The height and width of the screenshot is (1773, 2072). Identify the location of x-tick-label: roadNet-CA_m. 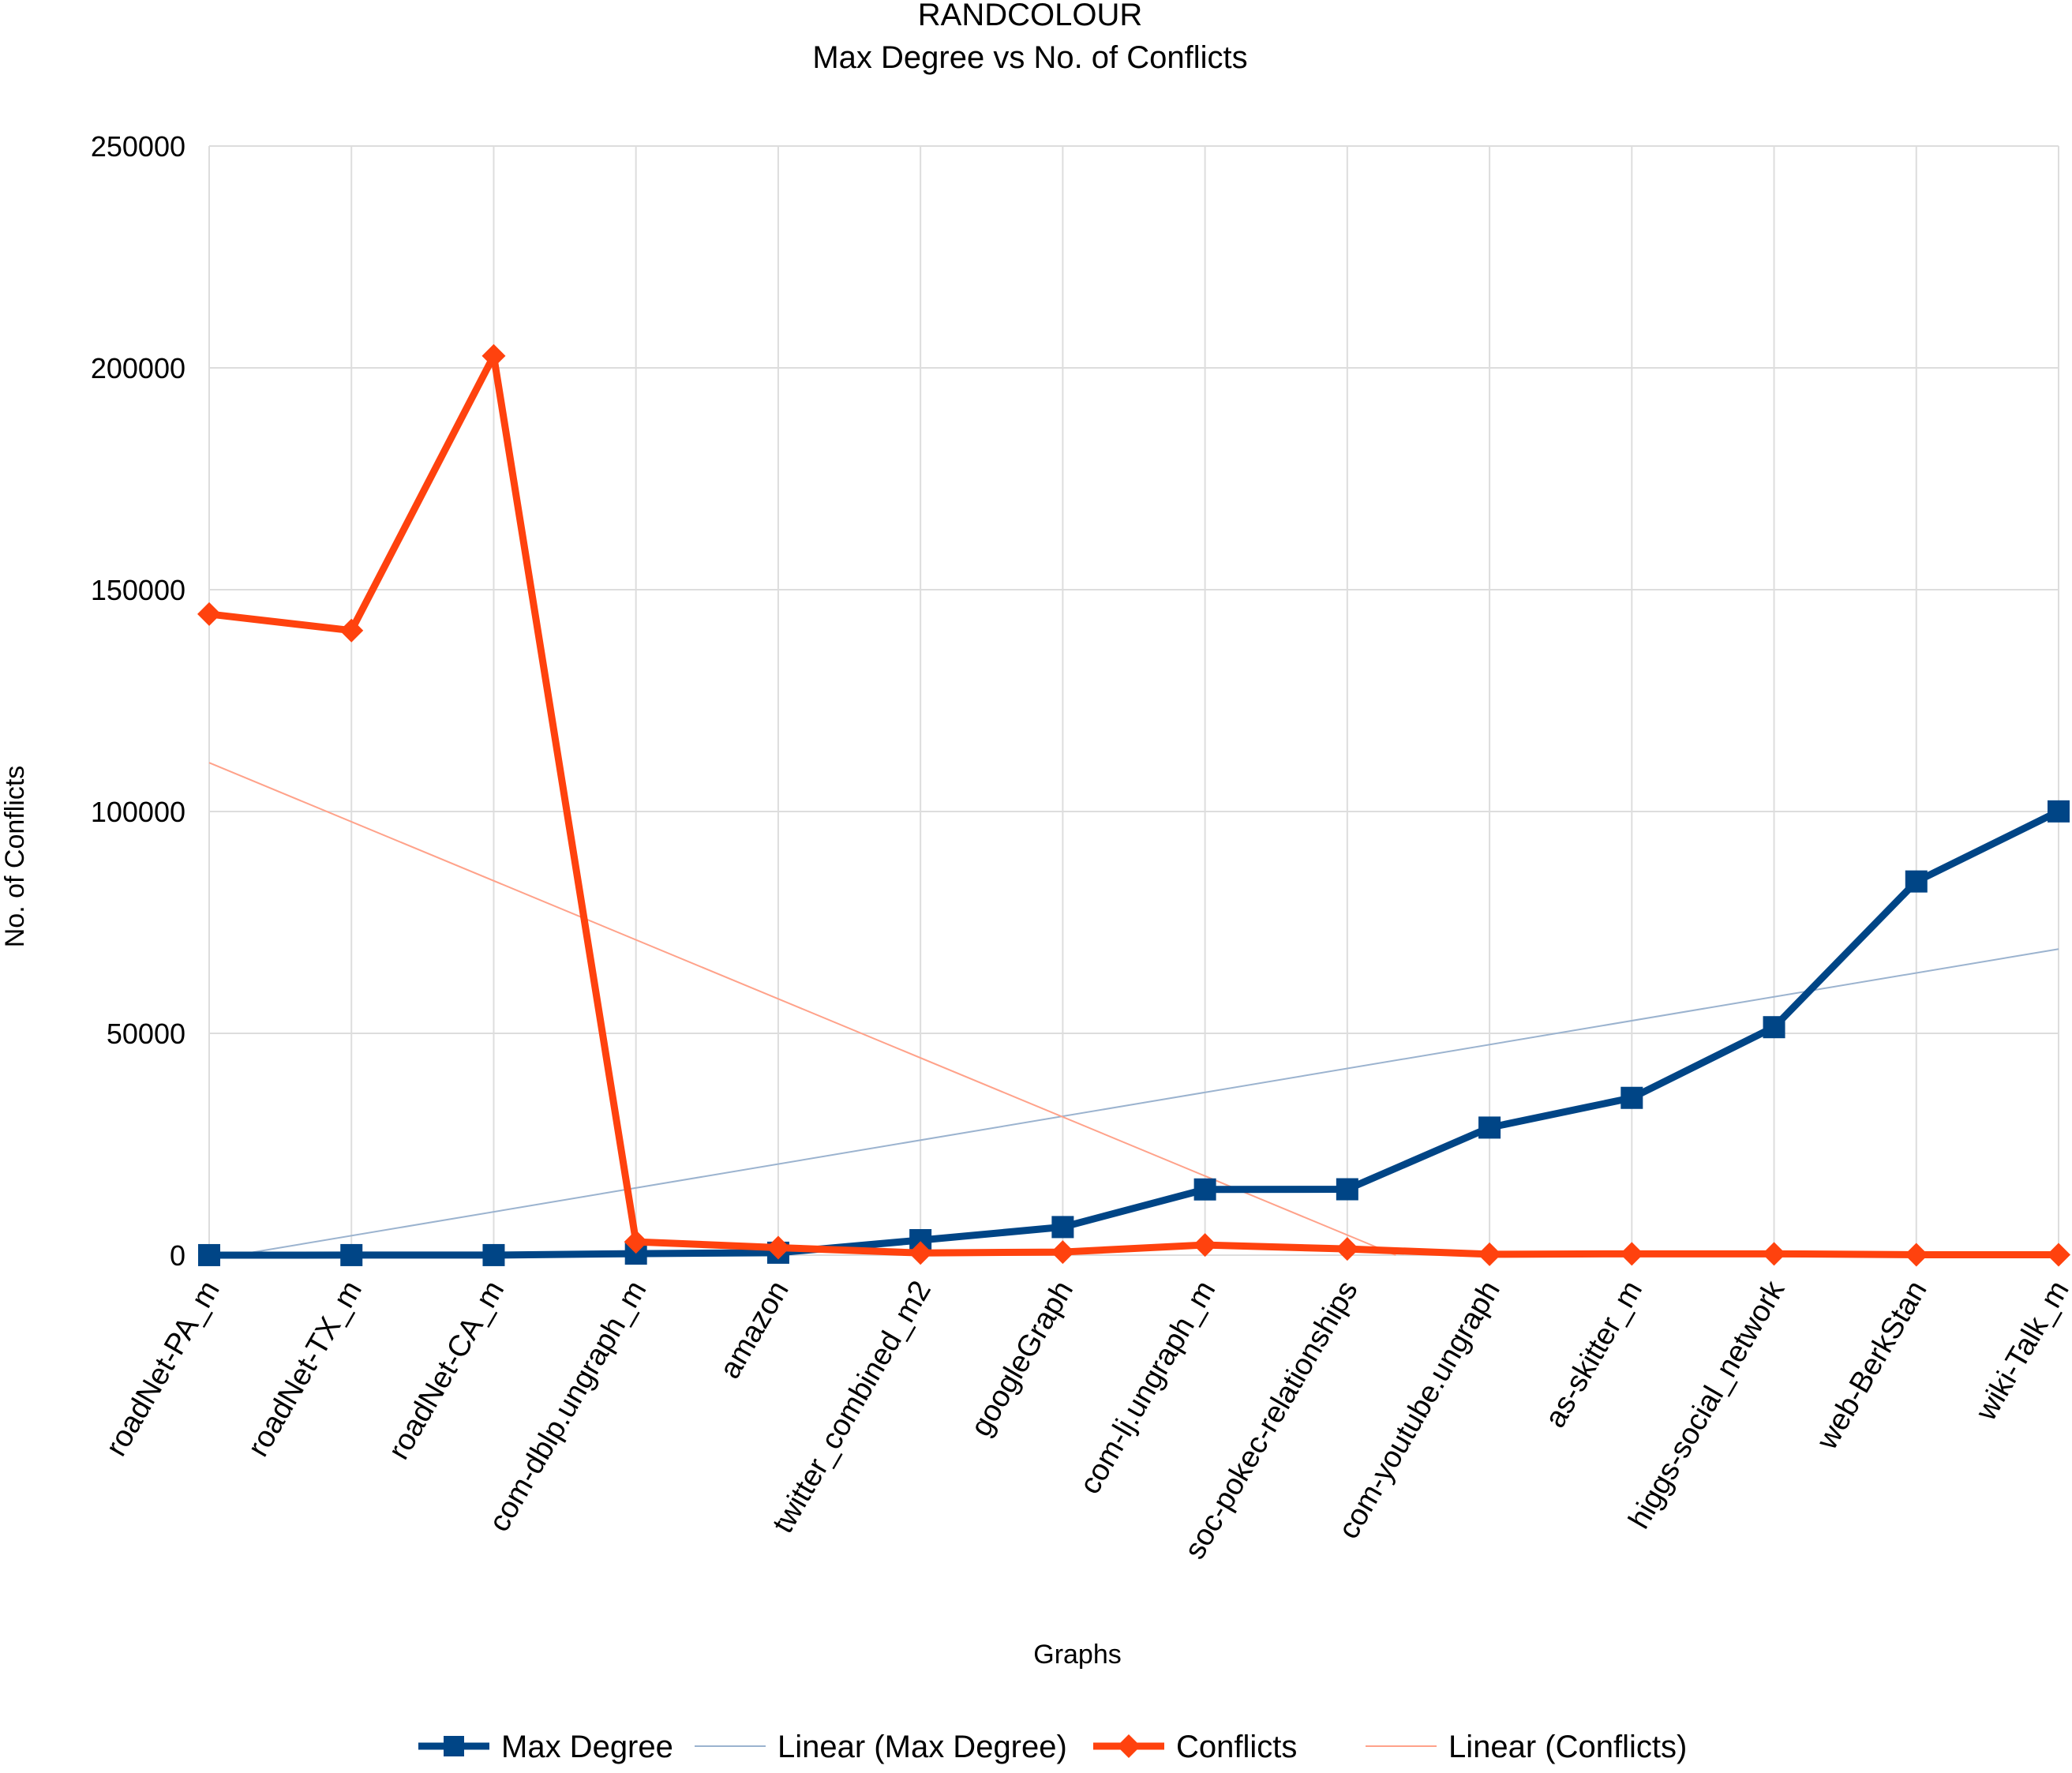
(446, 1370).